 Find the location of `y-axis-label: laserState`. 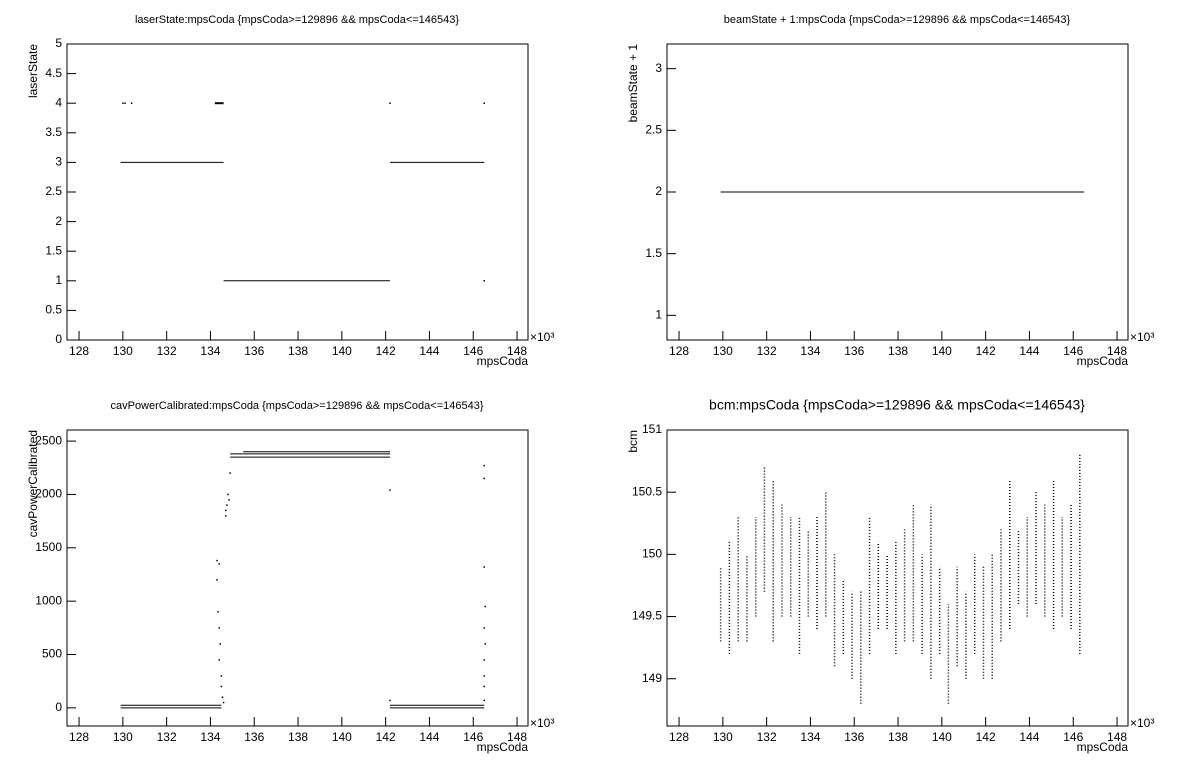

y-axis-label: laserState is located at coordinates (33, 71).